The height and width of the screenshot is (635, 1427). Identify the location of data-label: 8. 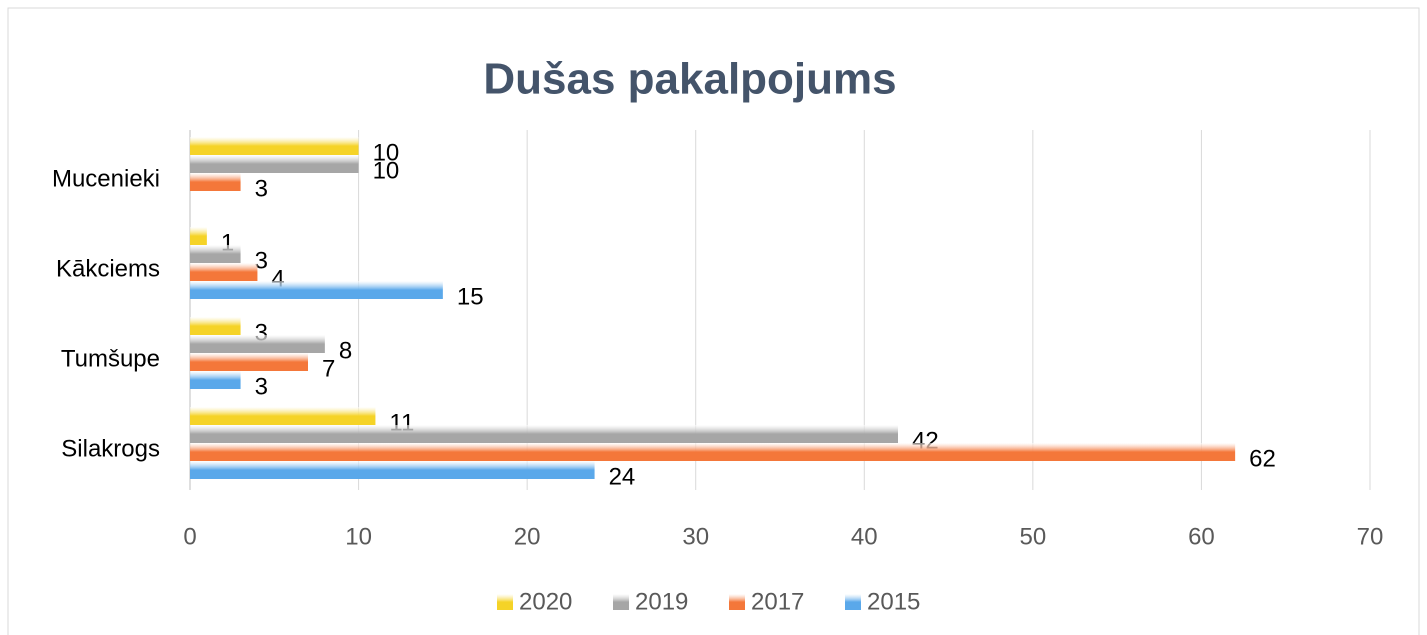
(345, 350).